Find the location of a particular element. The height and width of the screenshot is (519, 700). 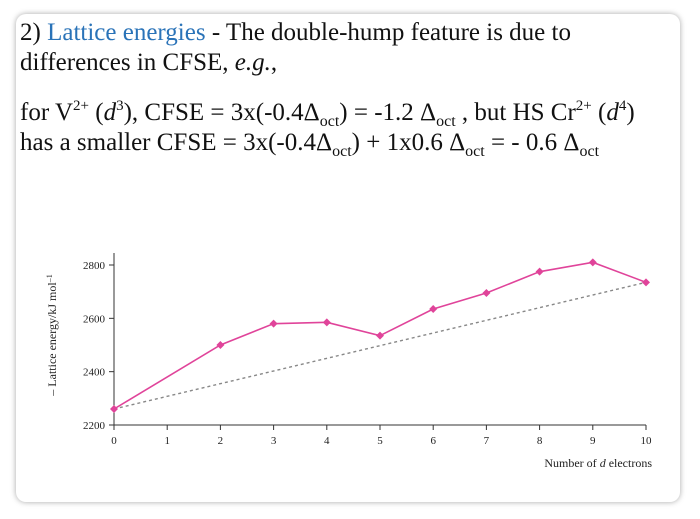

expl-sup-3: 2+ is located at coordinates (583, 106).